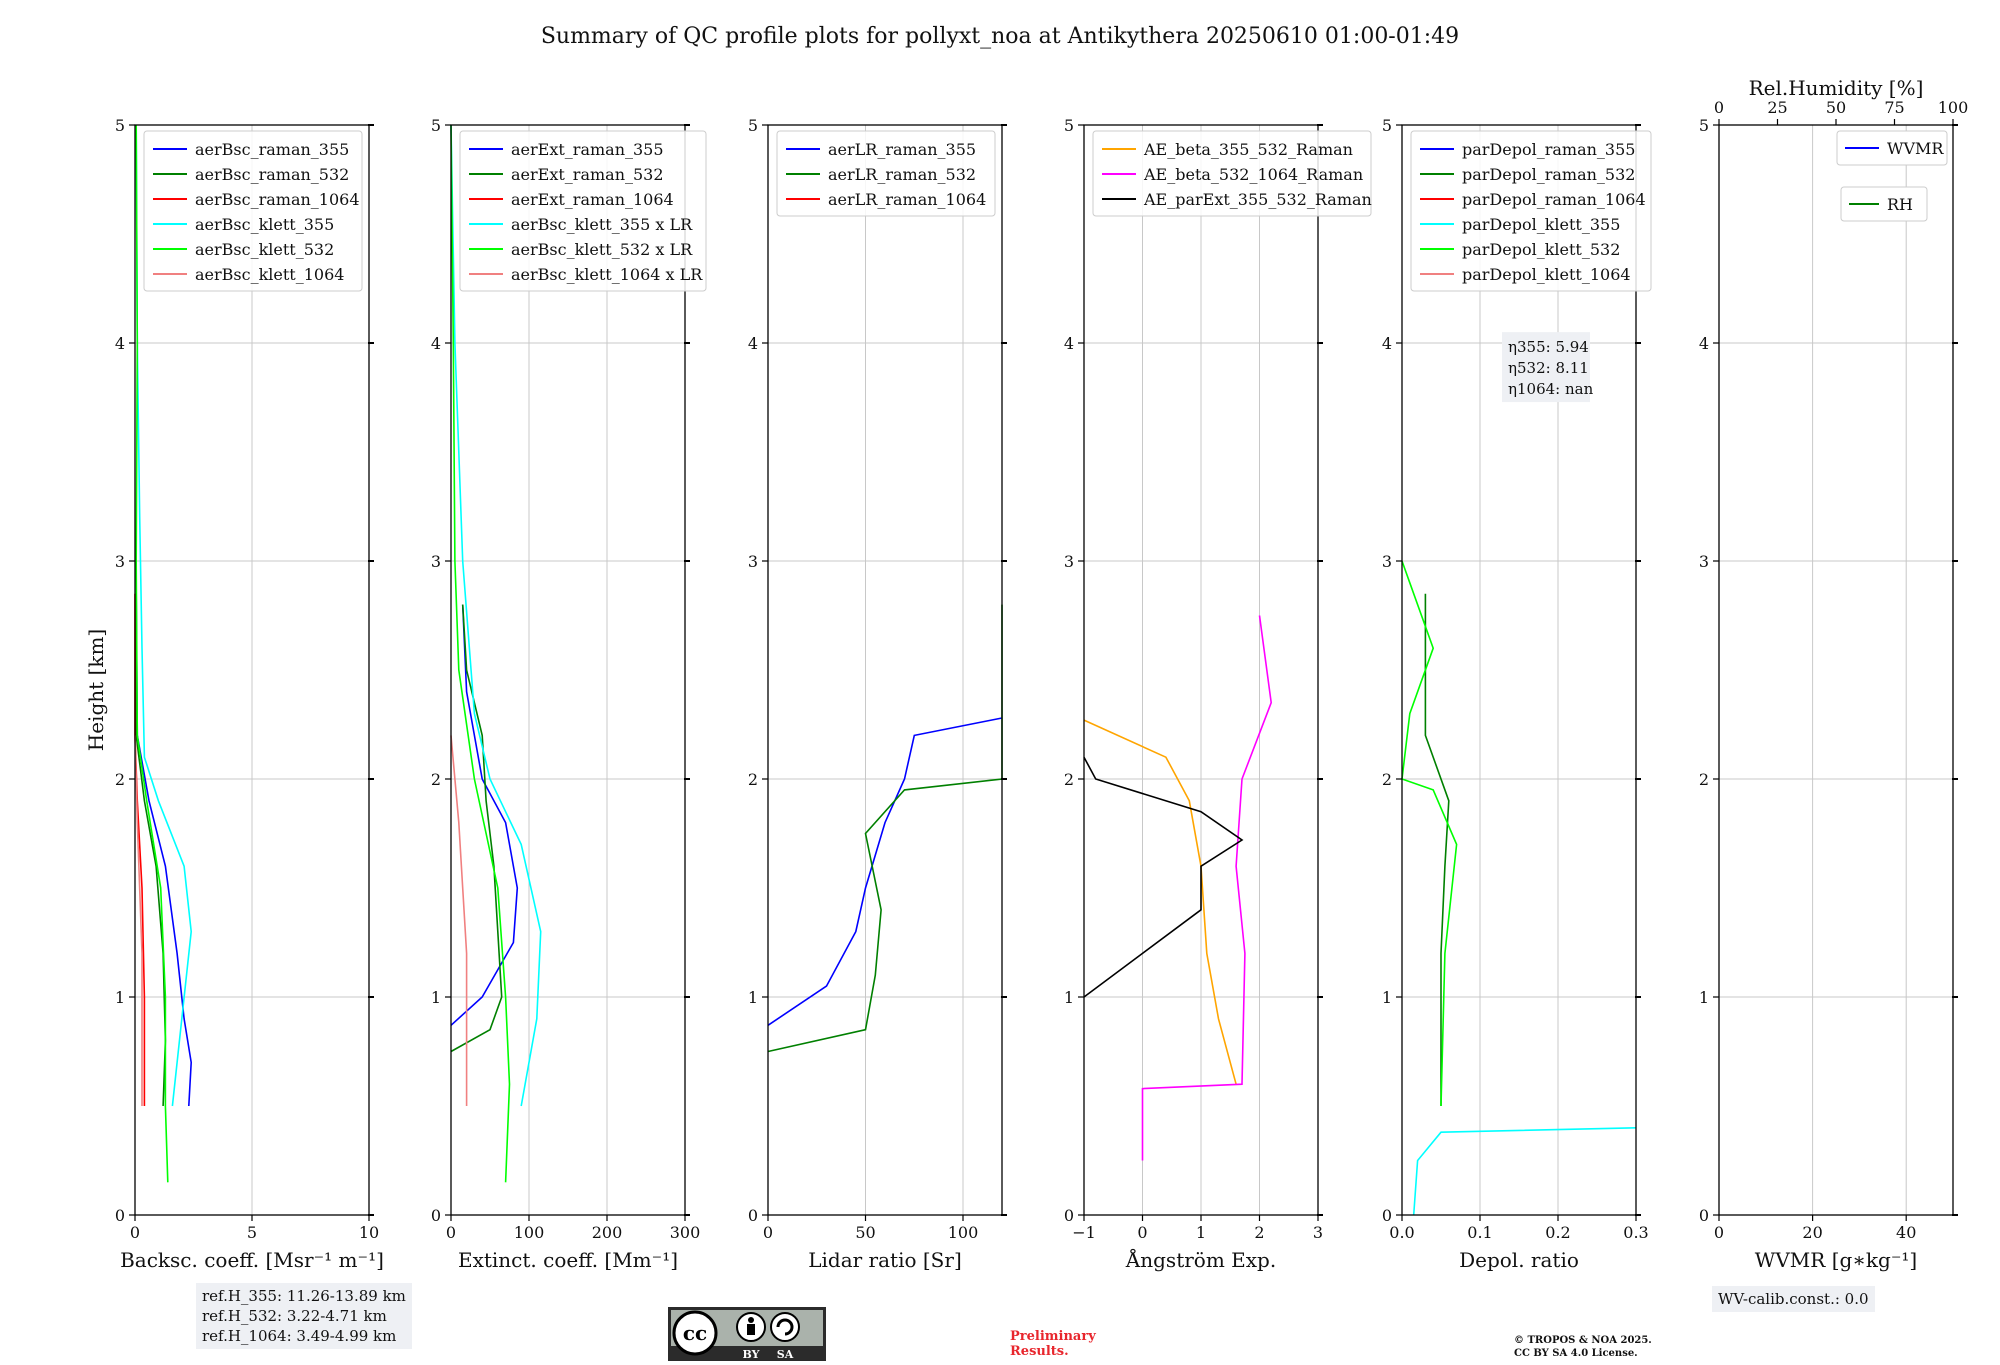 This screenshot has height=1365, width=2000. Describe the element at coordinates (1318, 1232) in the screenshot. I see `x-tick-label: 3` at that location.